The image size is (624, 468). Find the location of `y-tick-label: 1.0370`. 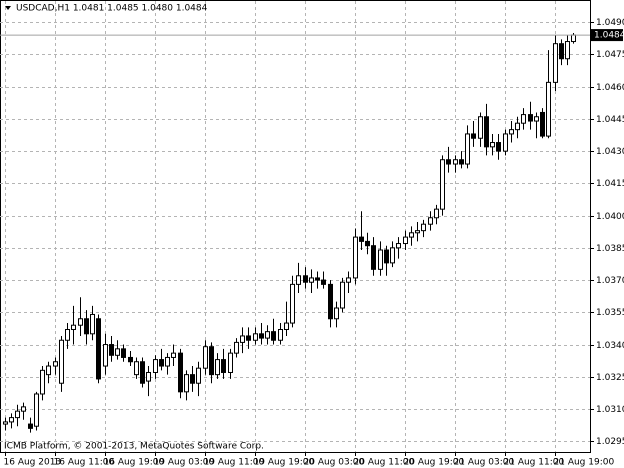

y-tick-label: 1.0370 is located at coordinates (610, 281).